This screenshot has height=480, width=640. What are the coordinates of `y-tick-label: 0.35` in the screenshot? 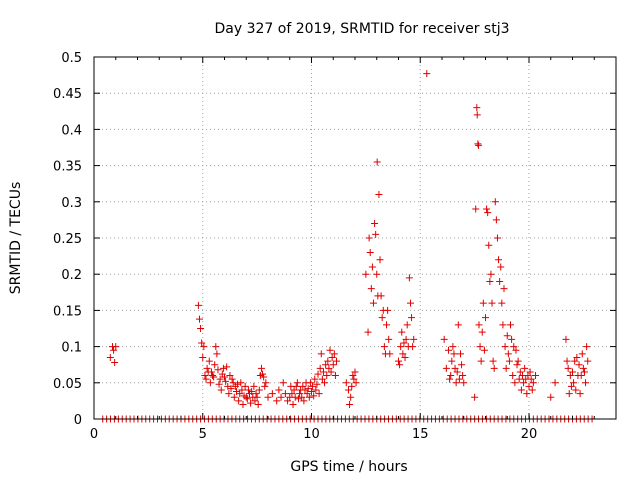 It's located at (67, 167).